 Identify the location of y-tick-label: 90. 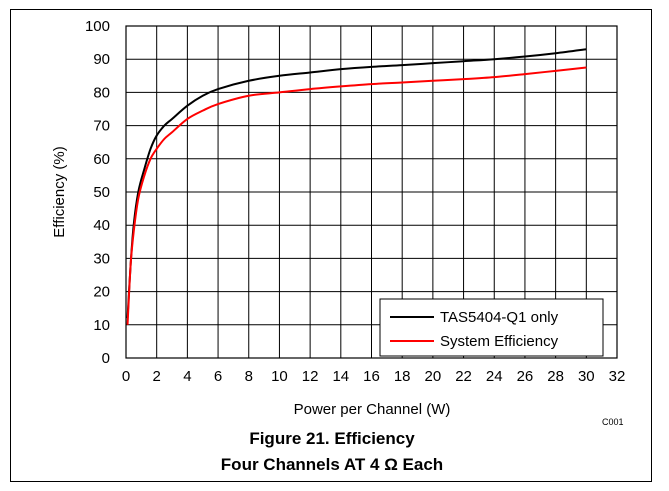
(101, 59).